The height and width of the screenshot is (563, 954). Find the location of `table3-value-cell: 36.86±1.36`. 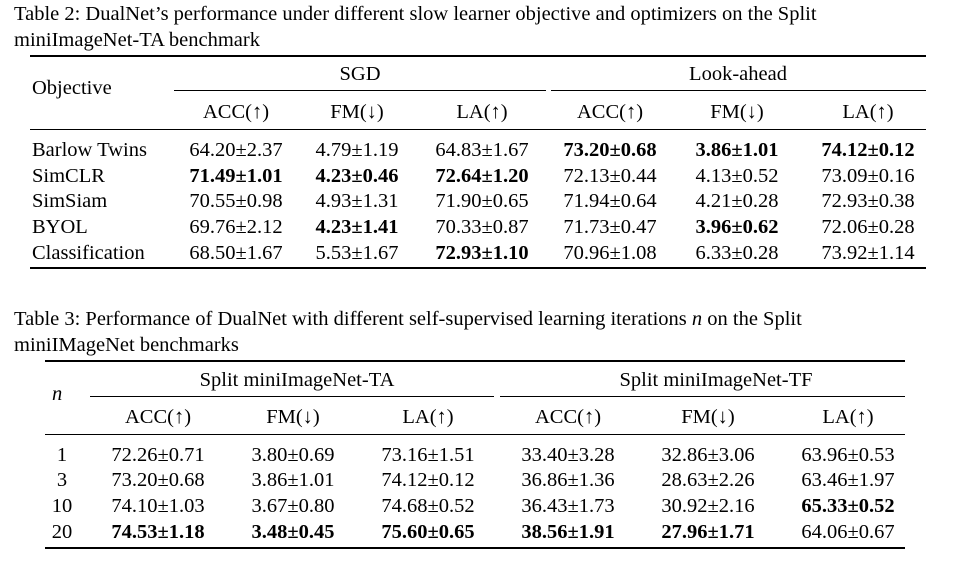

table3-value-cell: 36.86±1.36 is located at coordinates (568, 480).